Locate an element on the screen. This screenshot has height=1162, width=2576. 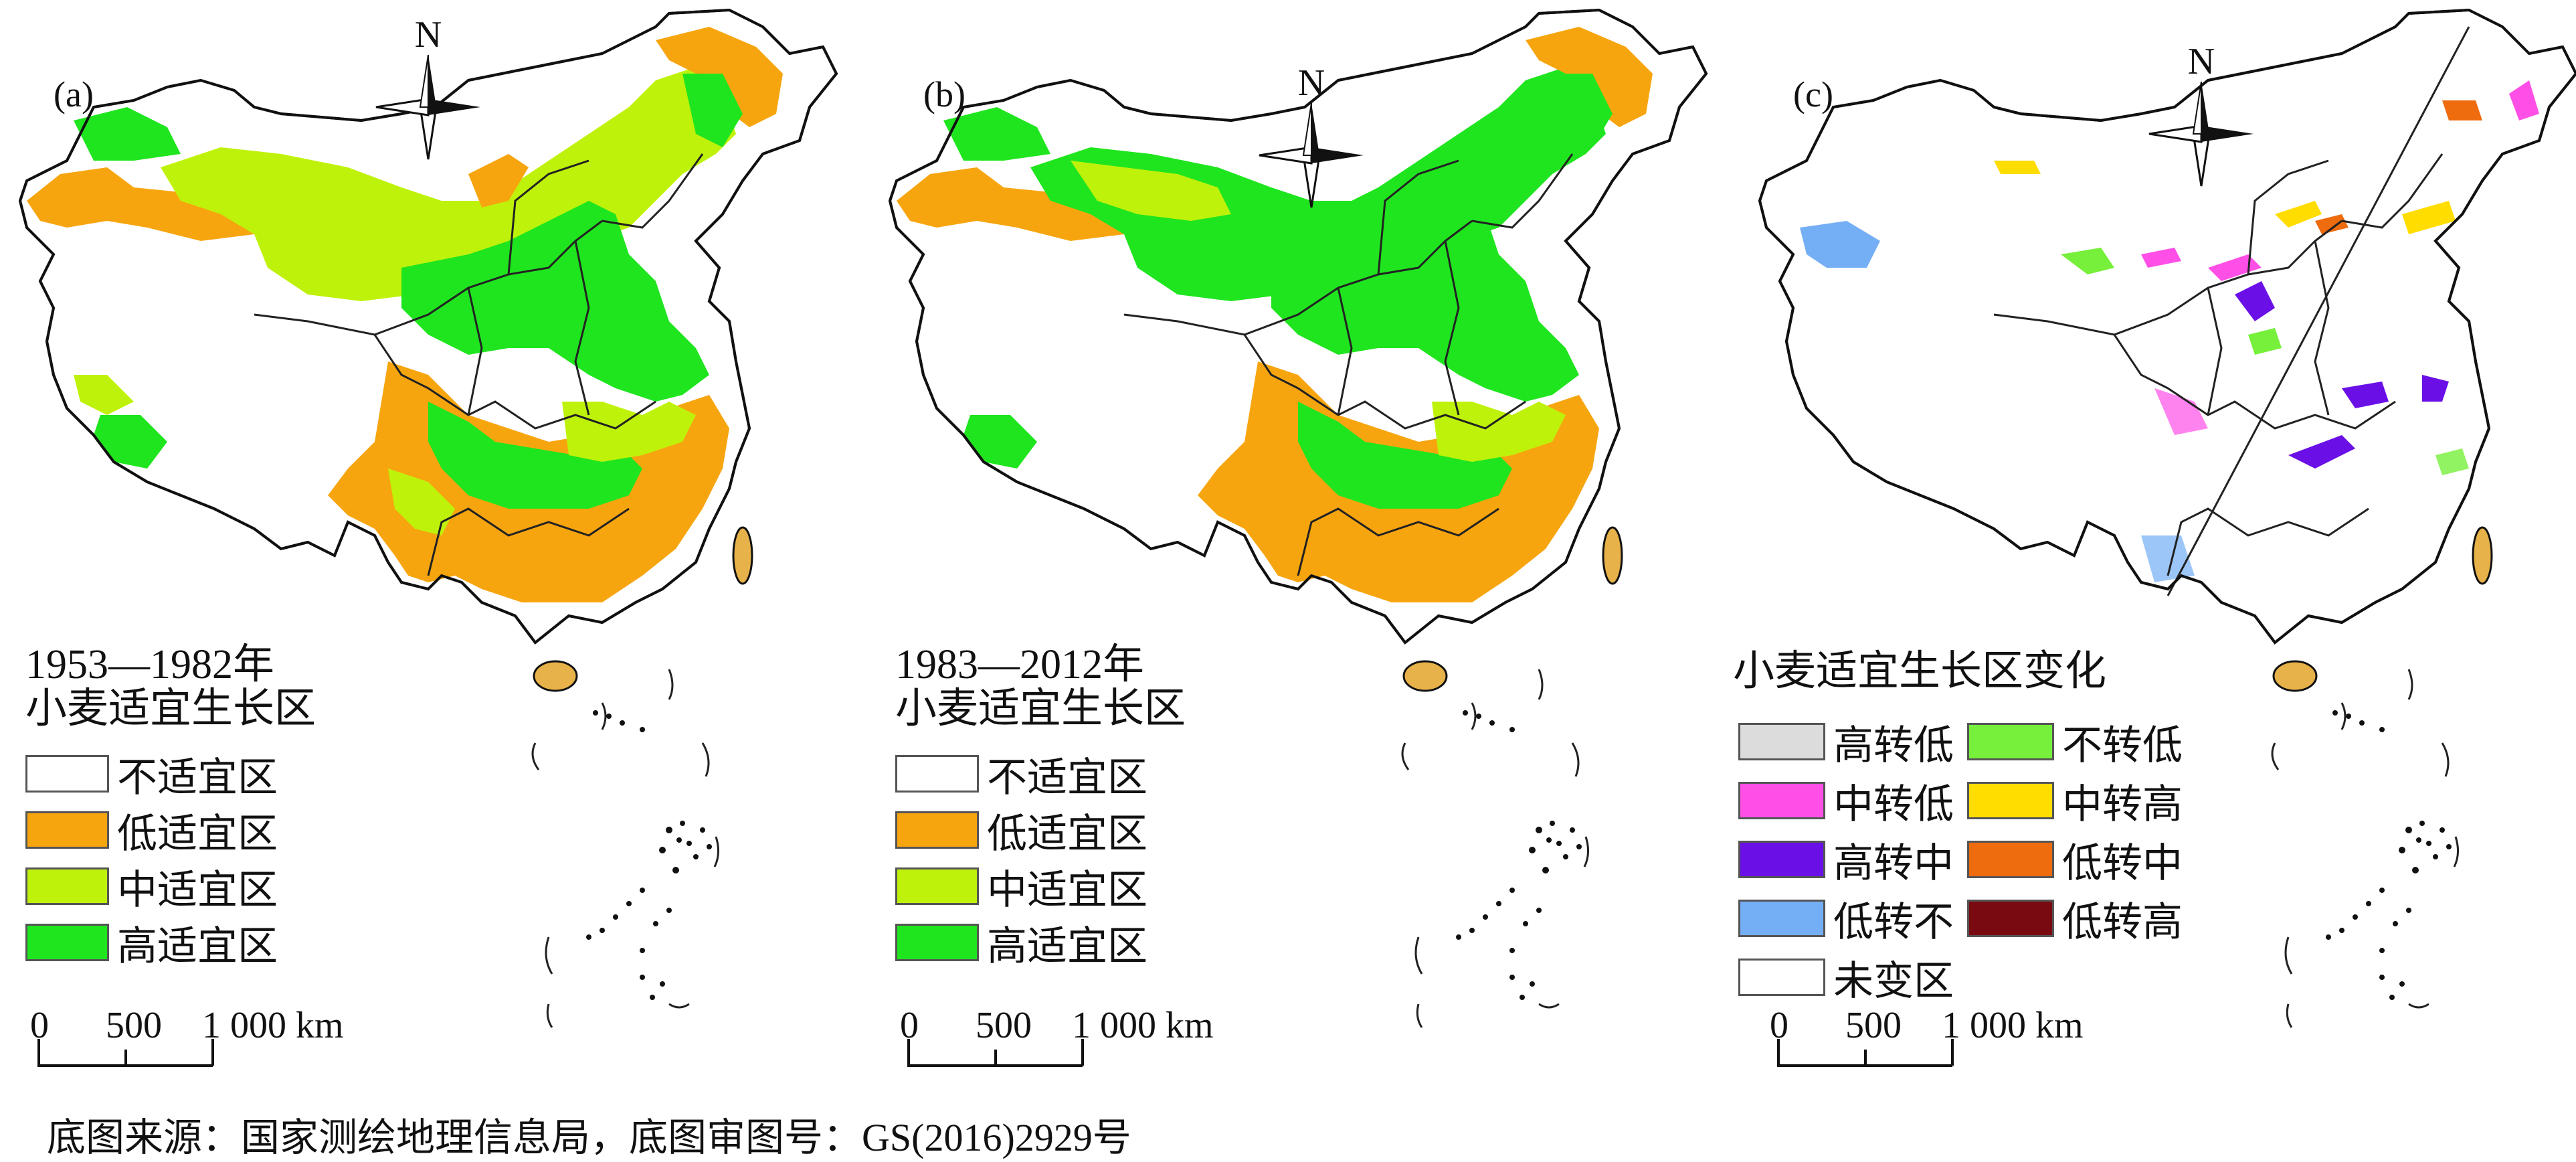
legend-b: 1983—2012年 小麦适宜生长区 不适宜区 低适宜区 中适宜区 高适宜区 is located at coordinates (1040, 807).